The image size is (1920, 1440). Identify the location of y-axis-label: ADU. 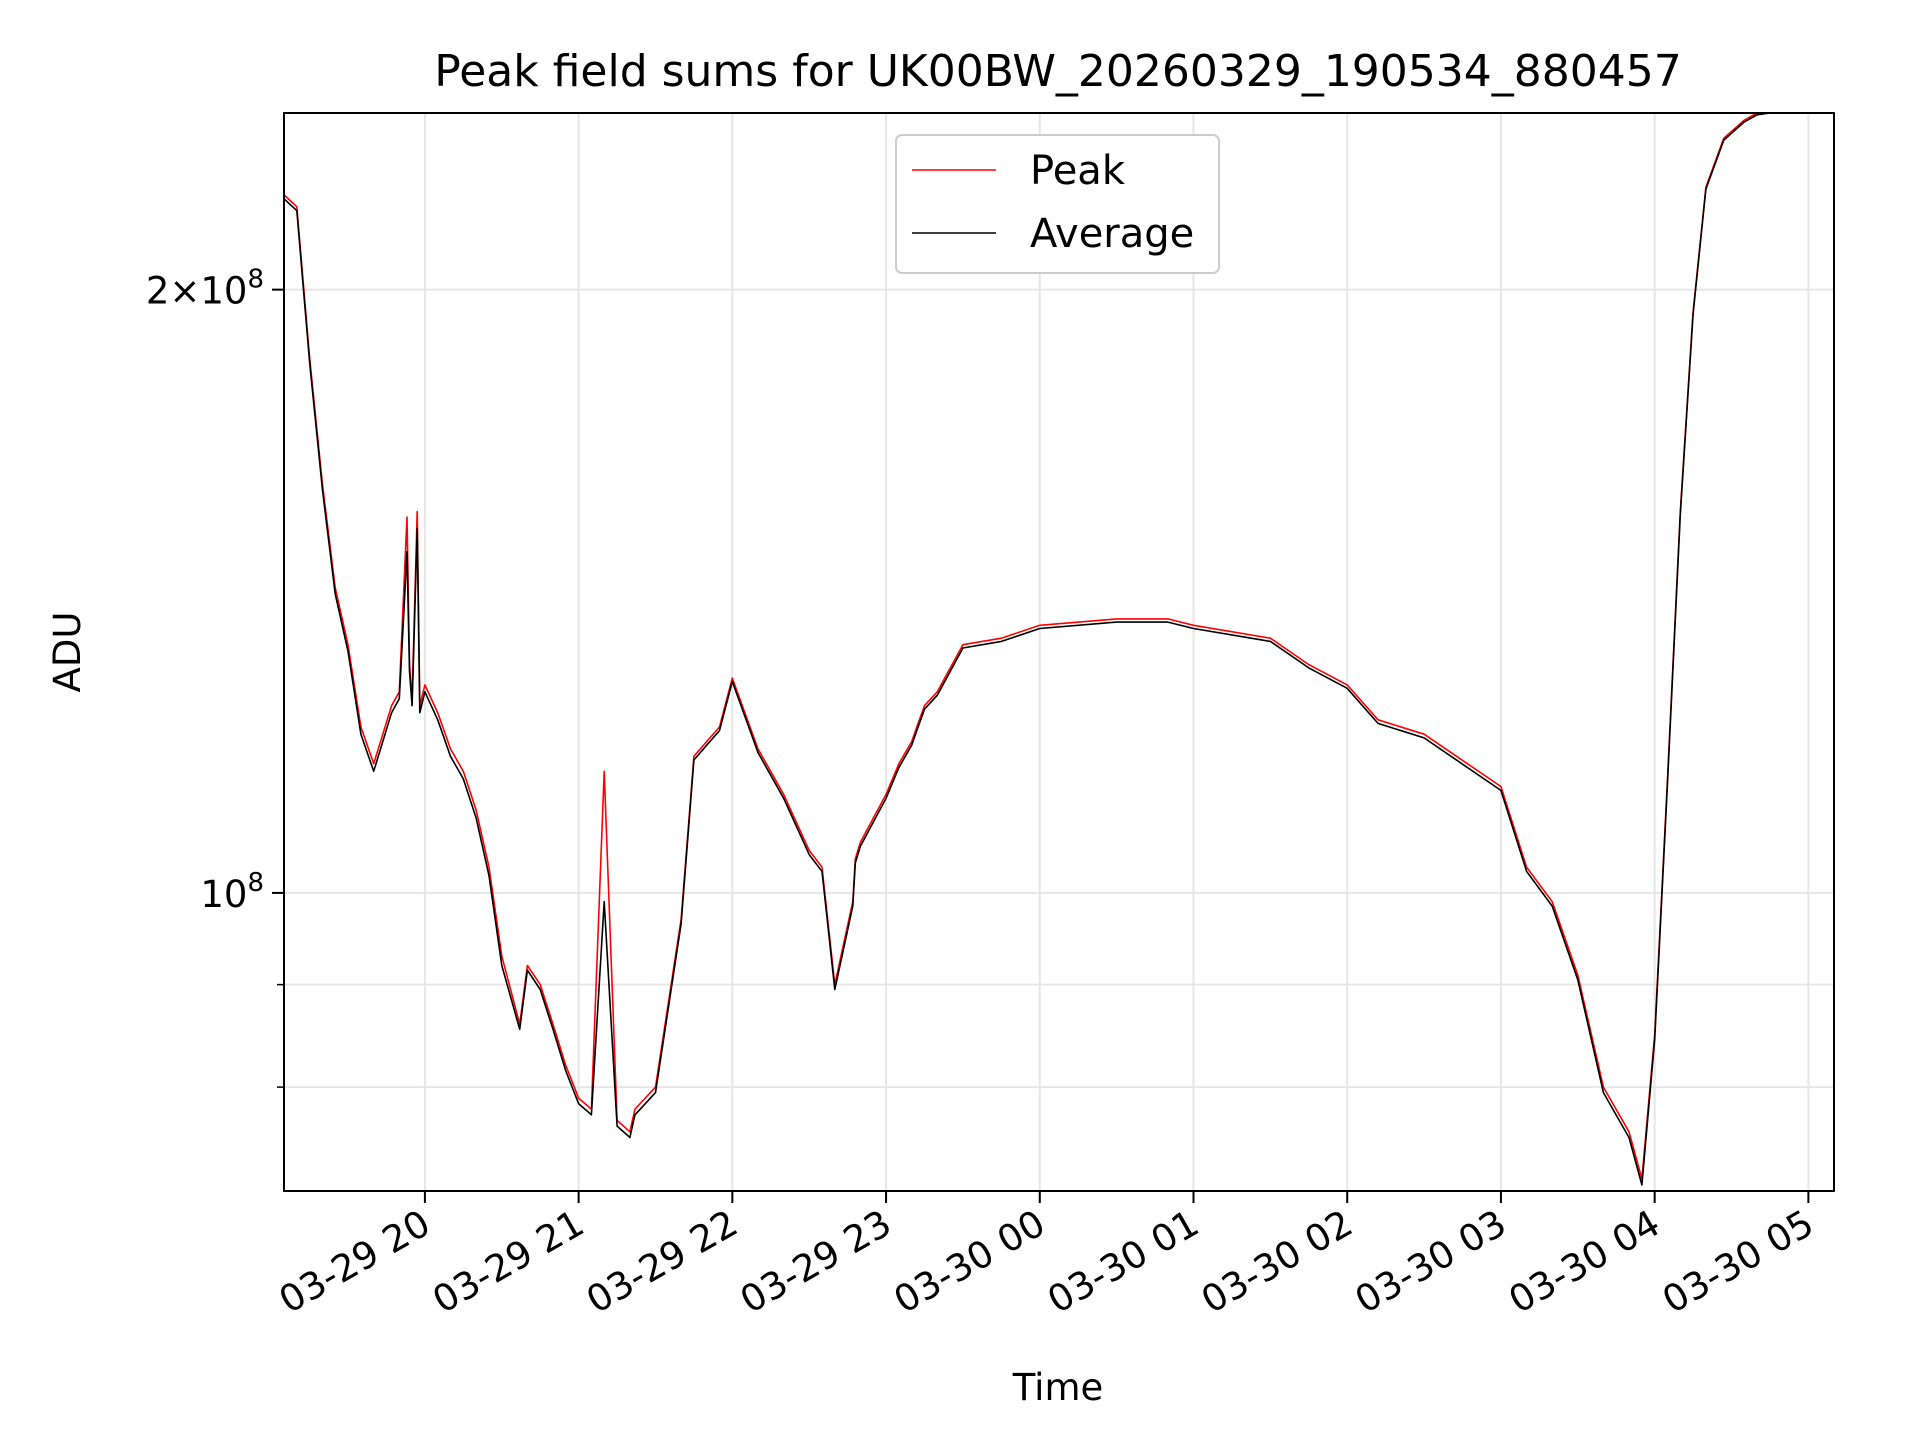
(67, 652).